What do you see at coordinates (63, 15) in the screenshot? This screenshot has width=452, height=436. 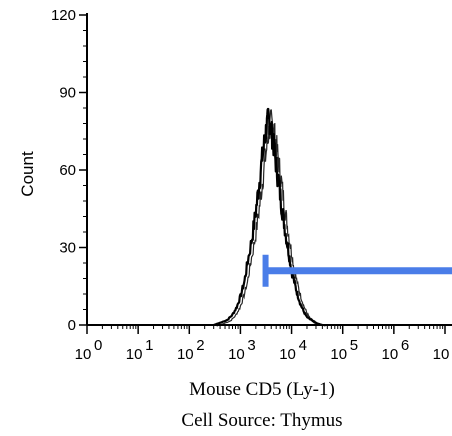 I see `y-tick-label: 120` at bounding box center [63, 15].